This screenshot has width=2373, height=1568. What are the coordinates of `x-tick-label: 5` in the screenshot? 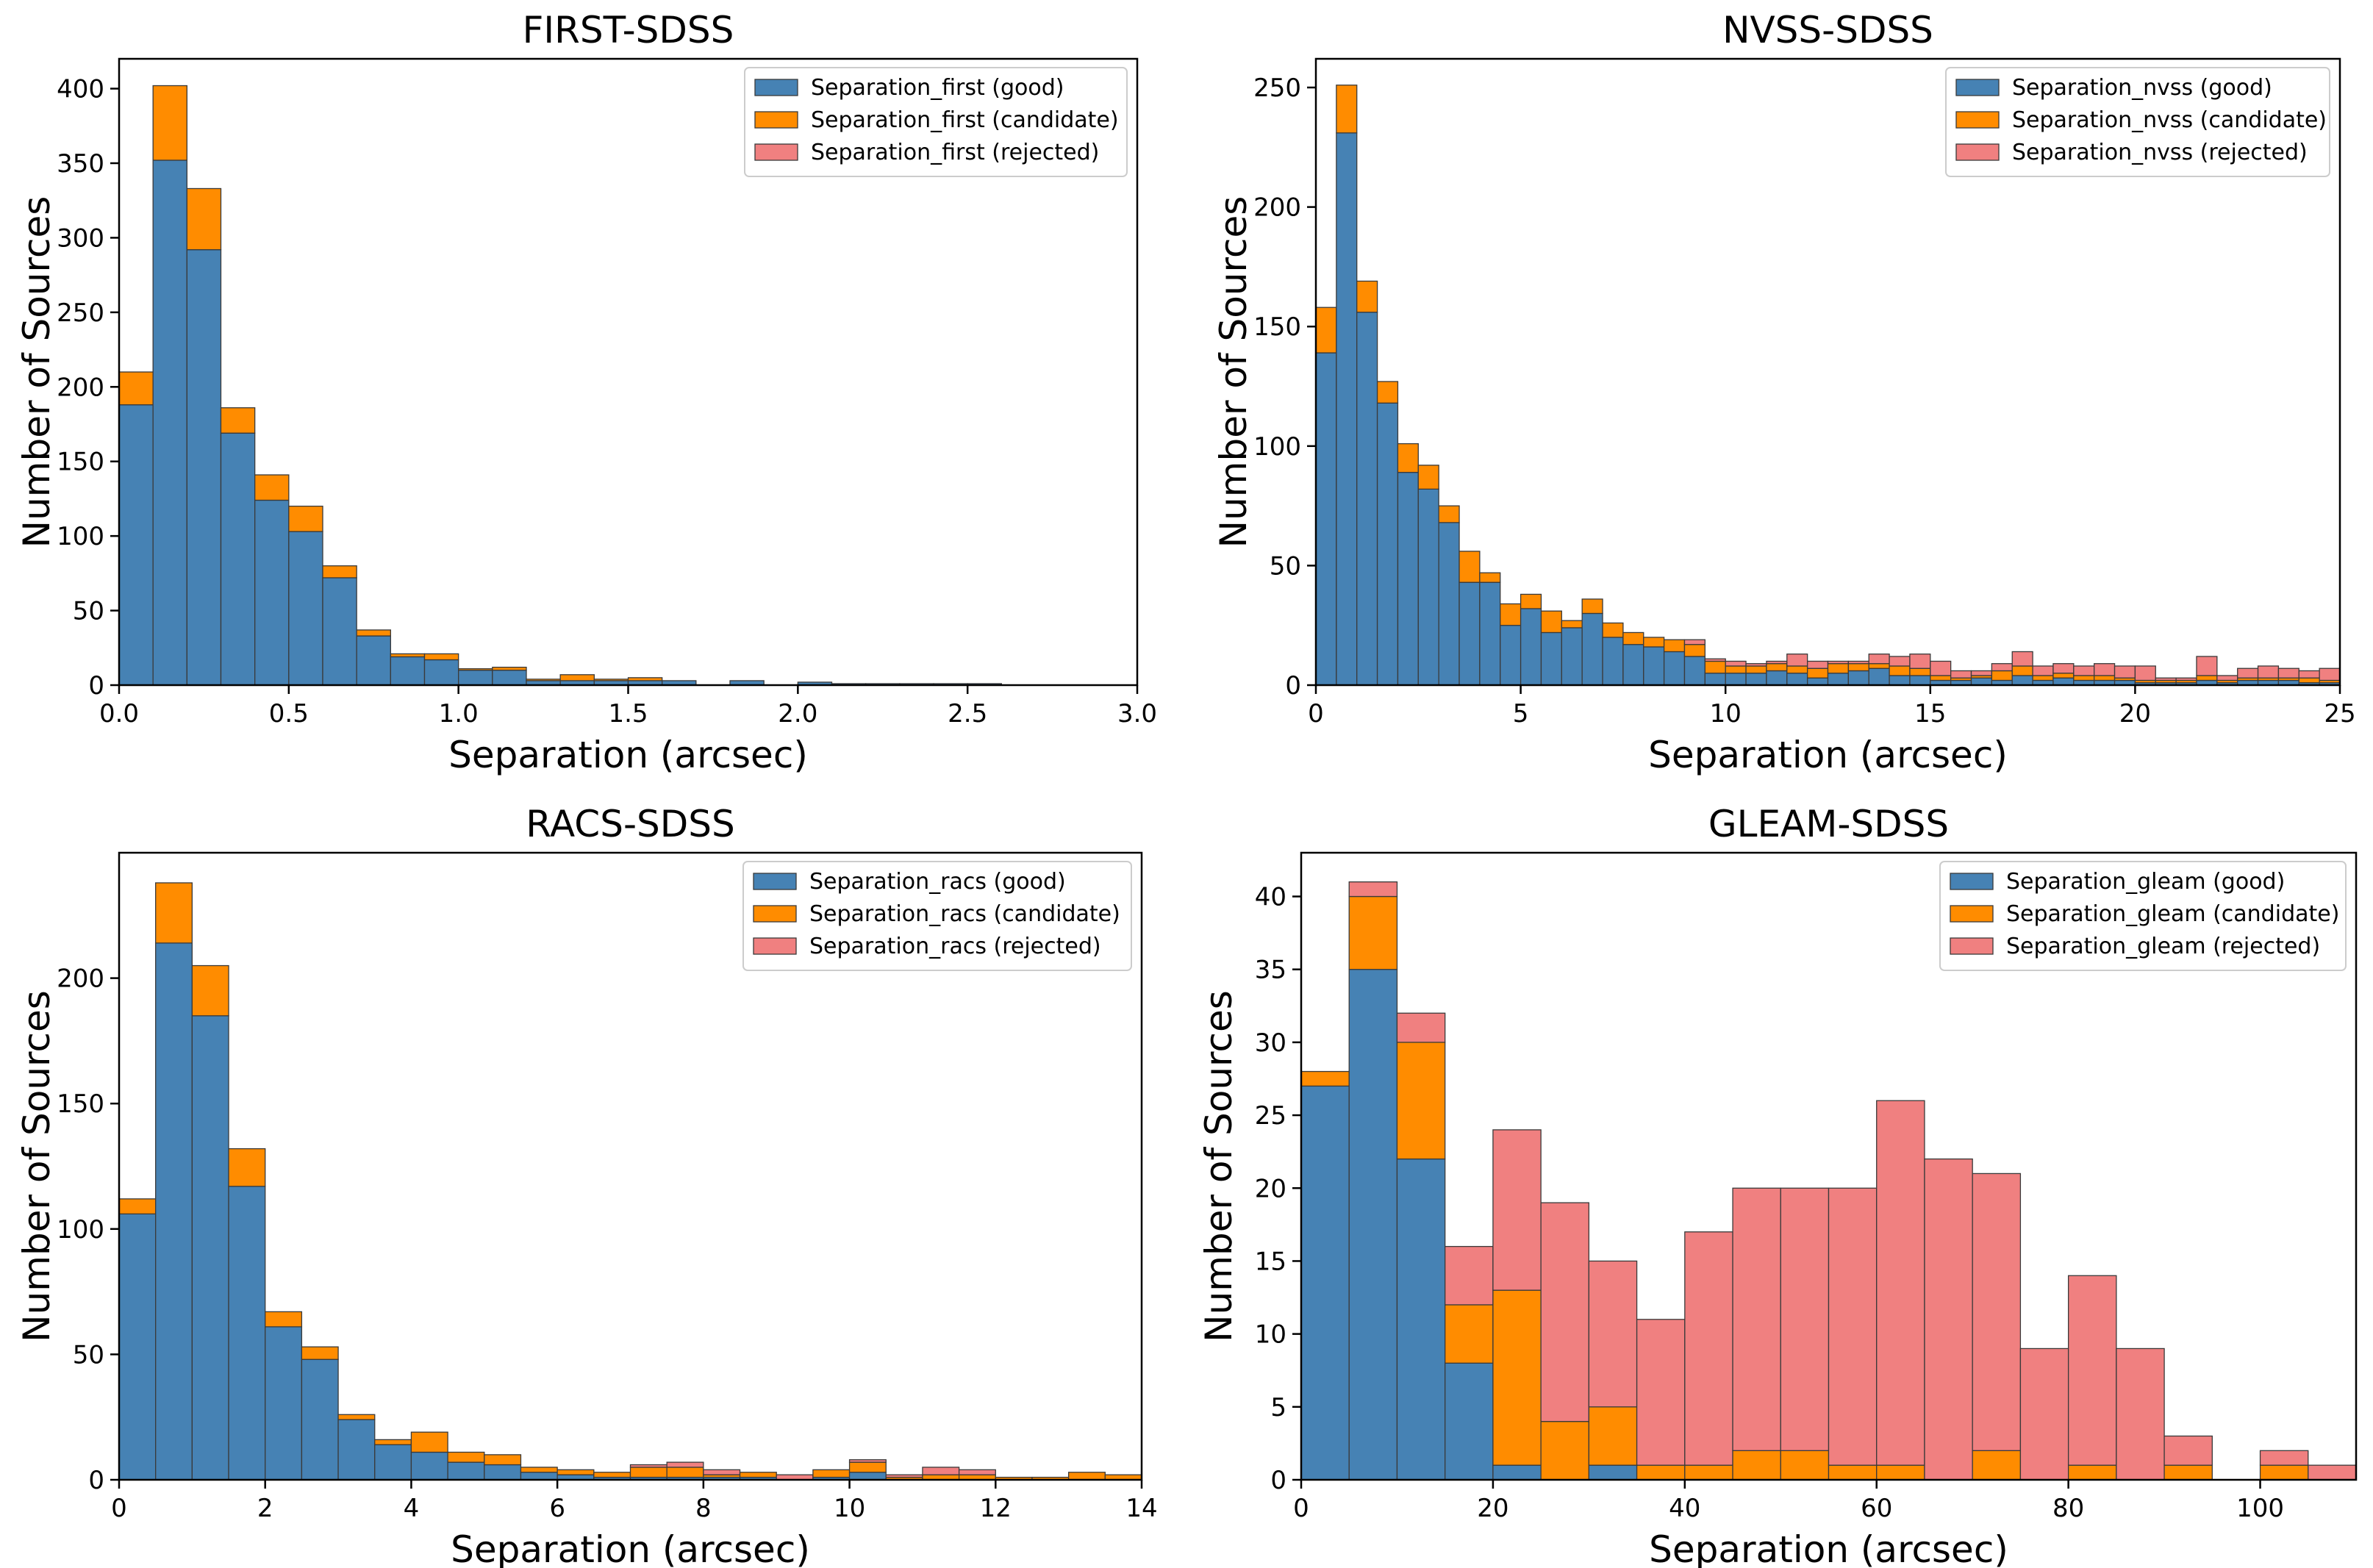 It's located at (1521, 713).